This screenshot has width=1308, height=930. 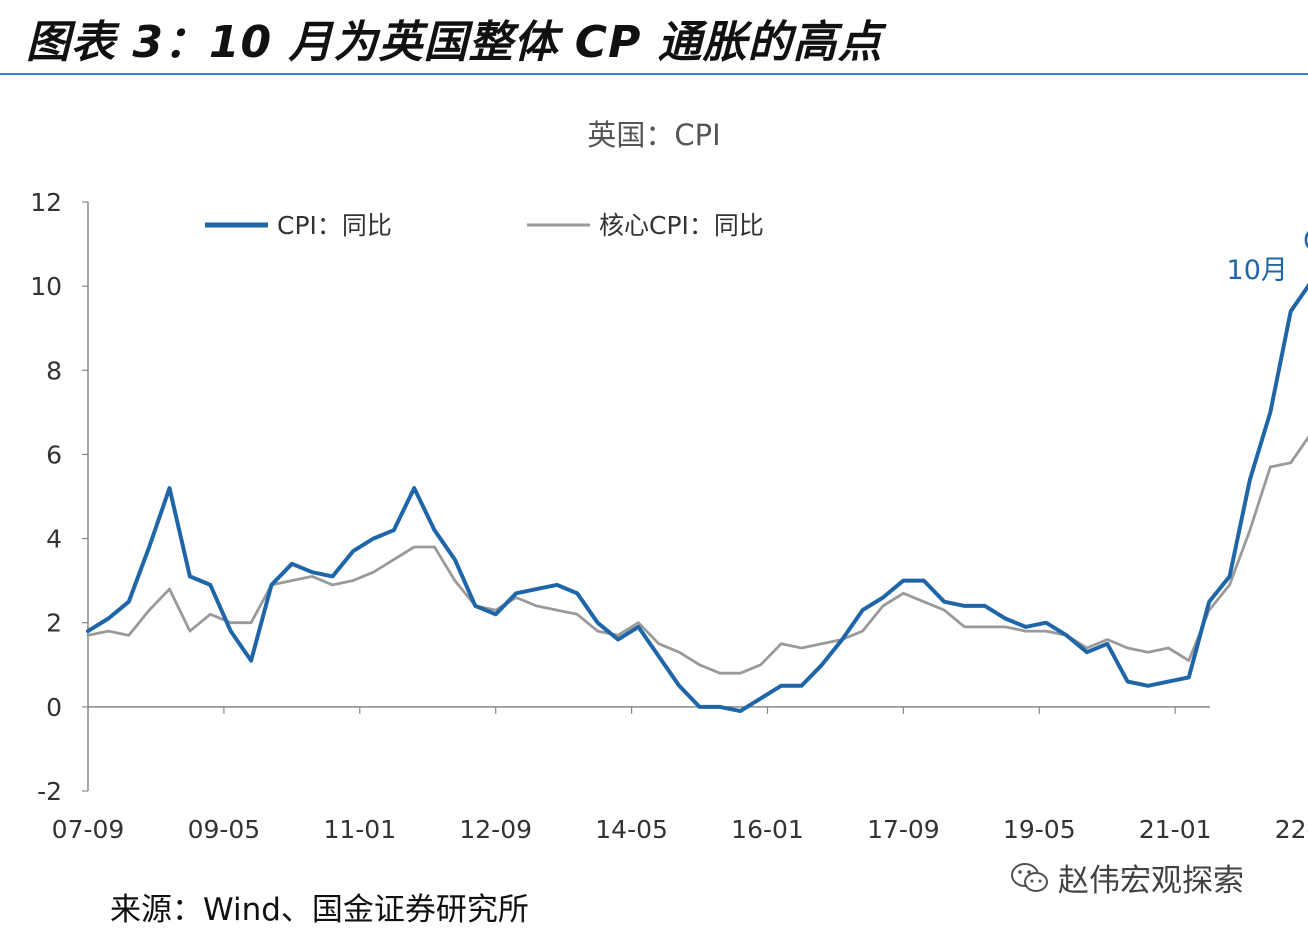 I want to click on y-tick-label: 4, so click(x=54, y=539).